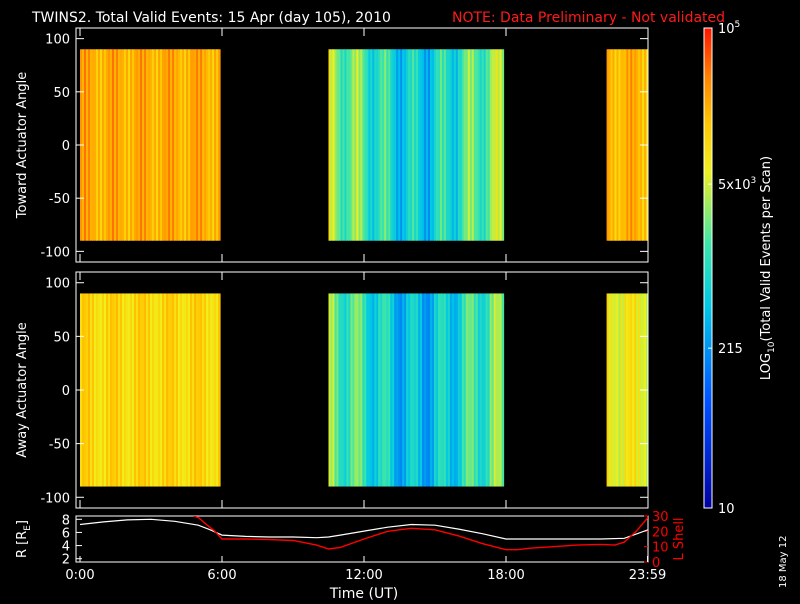  Describe the element at coordinates (363, 593) in the screenshot. I see `orbit-xlabel: Time (UT)` at that location.